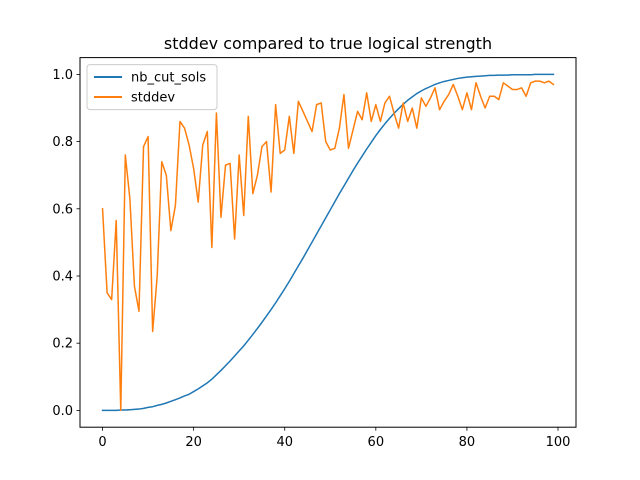 This screenshot has height=480, width=640. What do you see at coordinates (467, 442) in the screenshot?
I see `x-tick-label: 80` at bounding box center [467, 442].